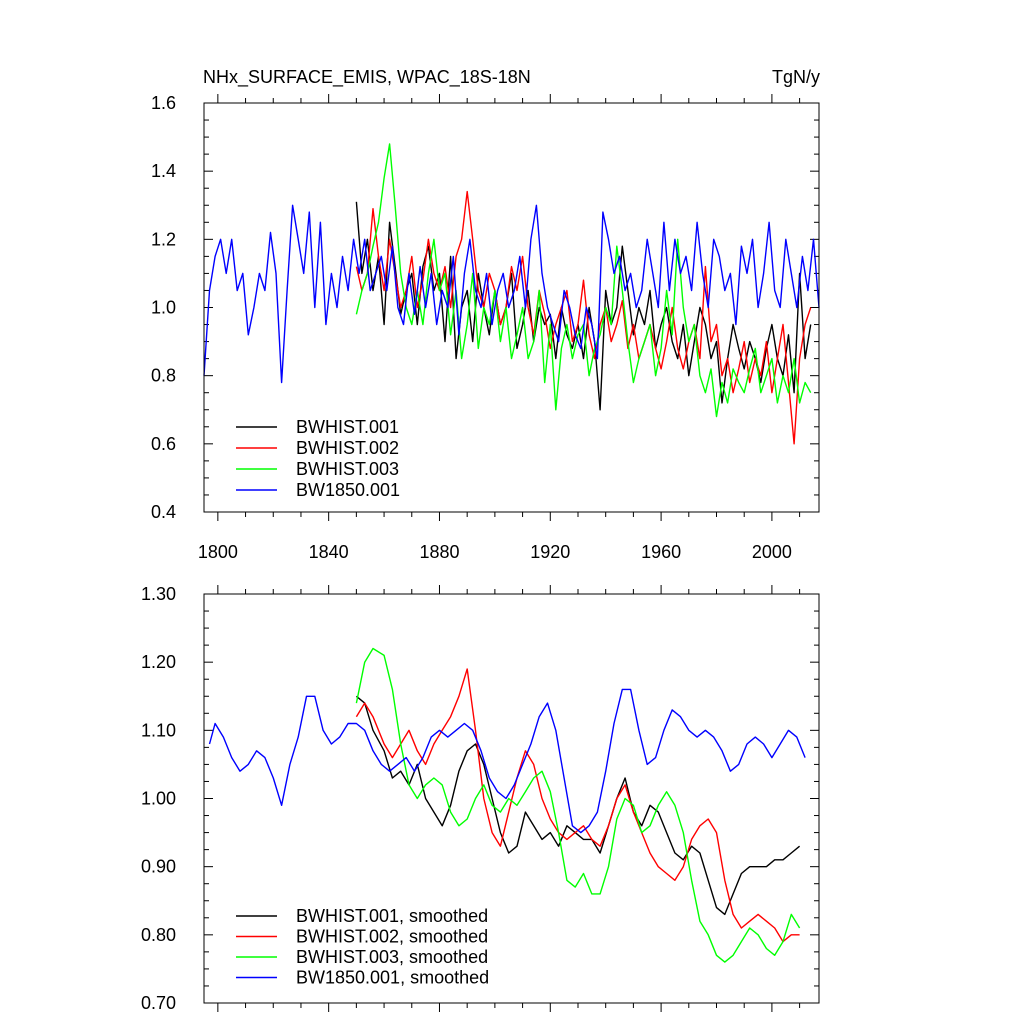  I want to click on bottom-ytick-label: 1.10, so click(158, 730).